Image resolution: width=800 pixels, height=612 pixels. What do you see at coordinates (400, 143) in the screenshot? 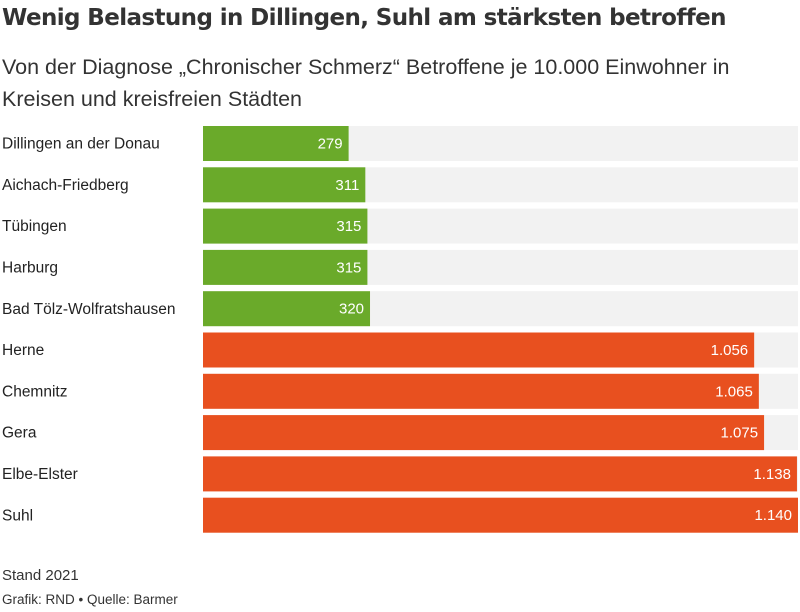
I see `bar-row-dillingen-an-der-donau: Dillingen an der Donau 279` at bounding box center [400, 143].